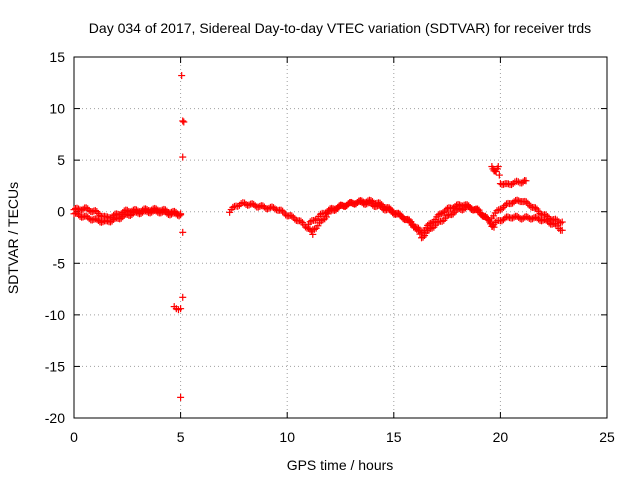  I want to click on y-tick-label: 0, so click(61, 212).